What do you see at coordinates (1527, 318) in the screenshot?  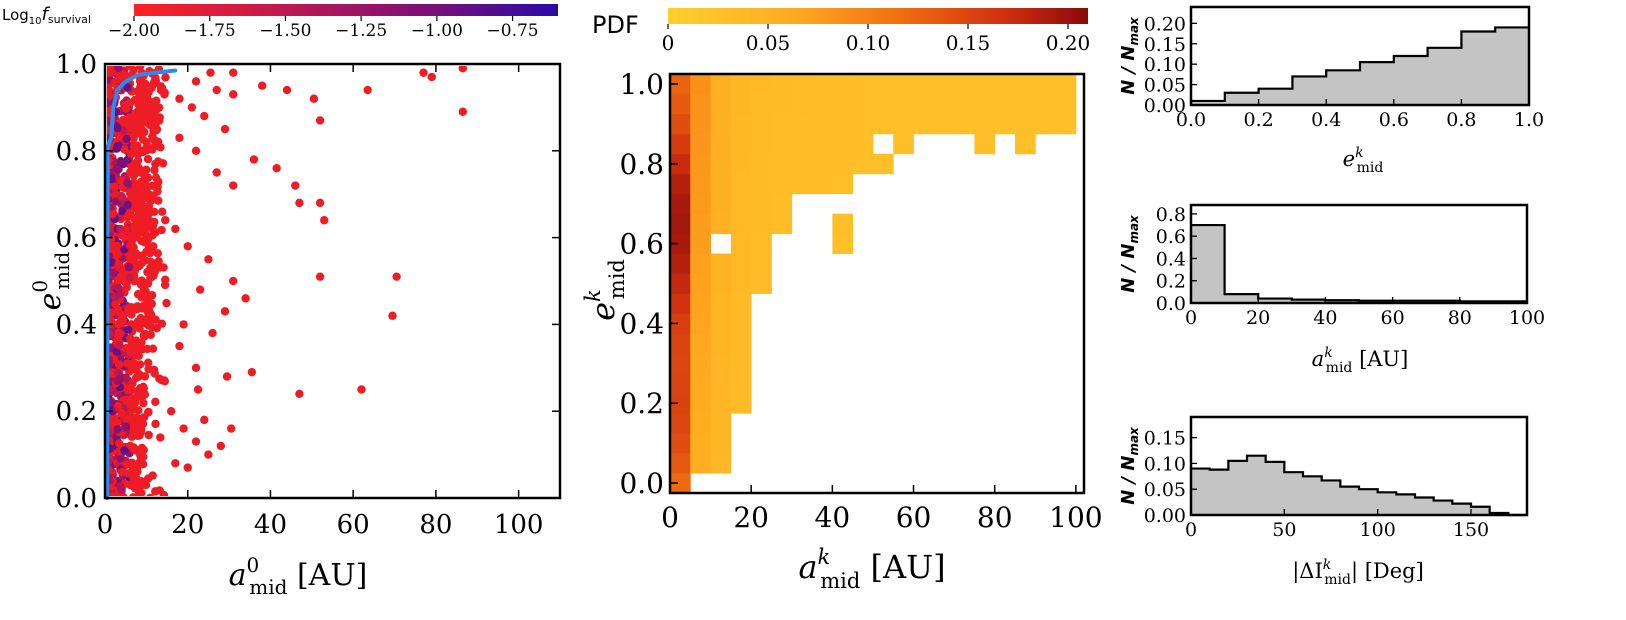 I see `hist-a-x-tick-label: 100` at bounding box center [1527, 318].